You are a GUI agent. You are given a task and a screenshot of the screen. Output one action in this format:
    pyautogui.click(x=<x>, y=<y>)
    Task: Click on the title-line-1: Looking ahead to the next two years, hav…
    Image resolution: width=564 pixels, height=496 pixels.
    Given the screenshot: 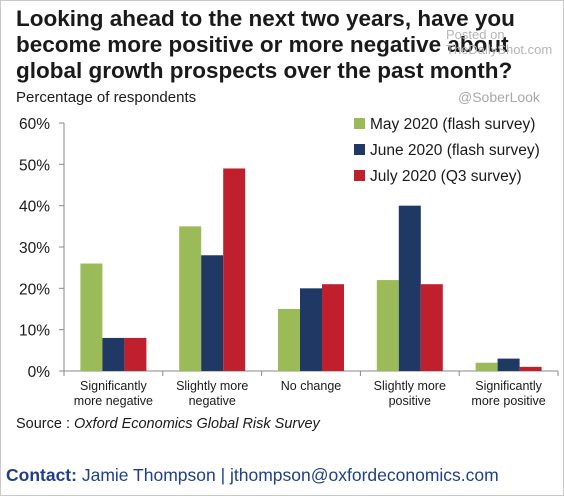 What is the action you would take?
    pyautogui.click(x=265, y=18)
    